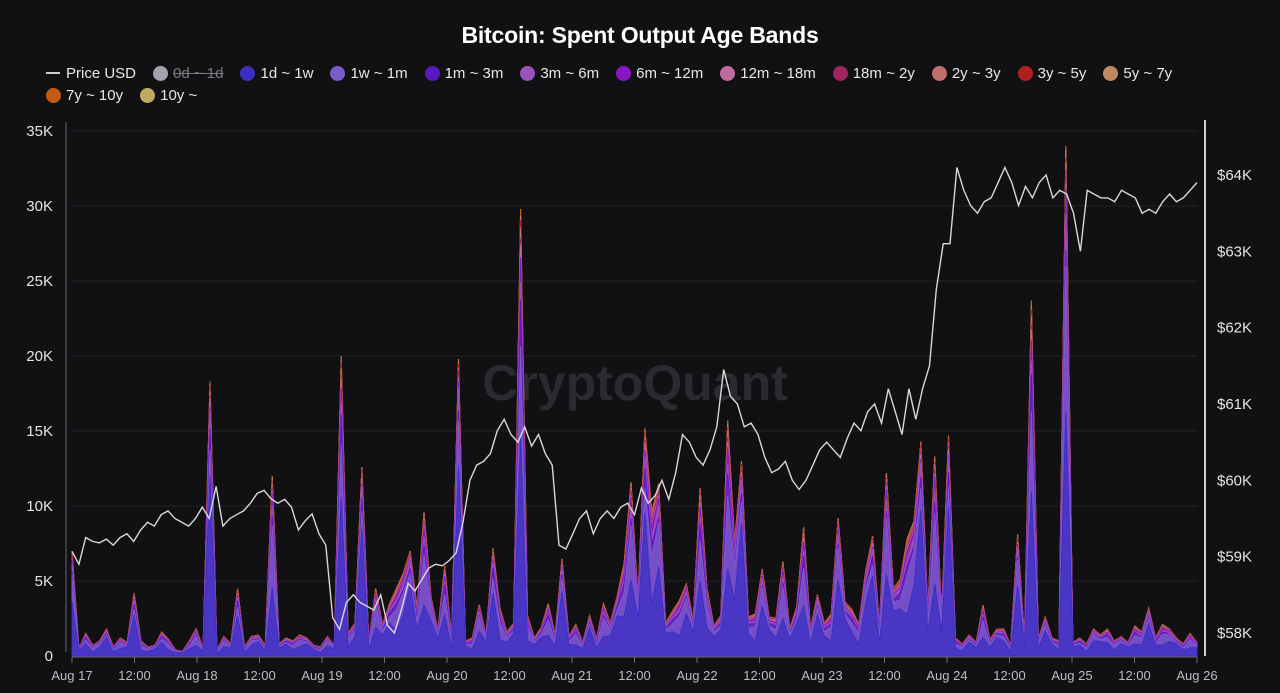 The height and width of the screenshot is (693, 1280). What do you see at coordinates (571, 675) in the screenshot?
I see `x-axis-tick: Aug 21` at bounding box center [571, 675].